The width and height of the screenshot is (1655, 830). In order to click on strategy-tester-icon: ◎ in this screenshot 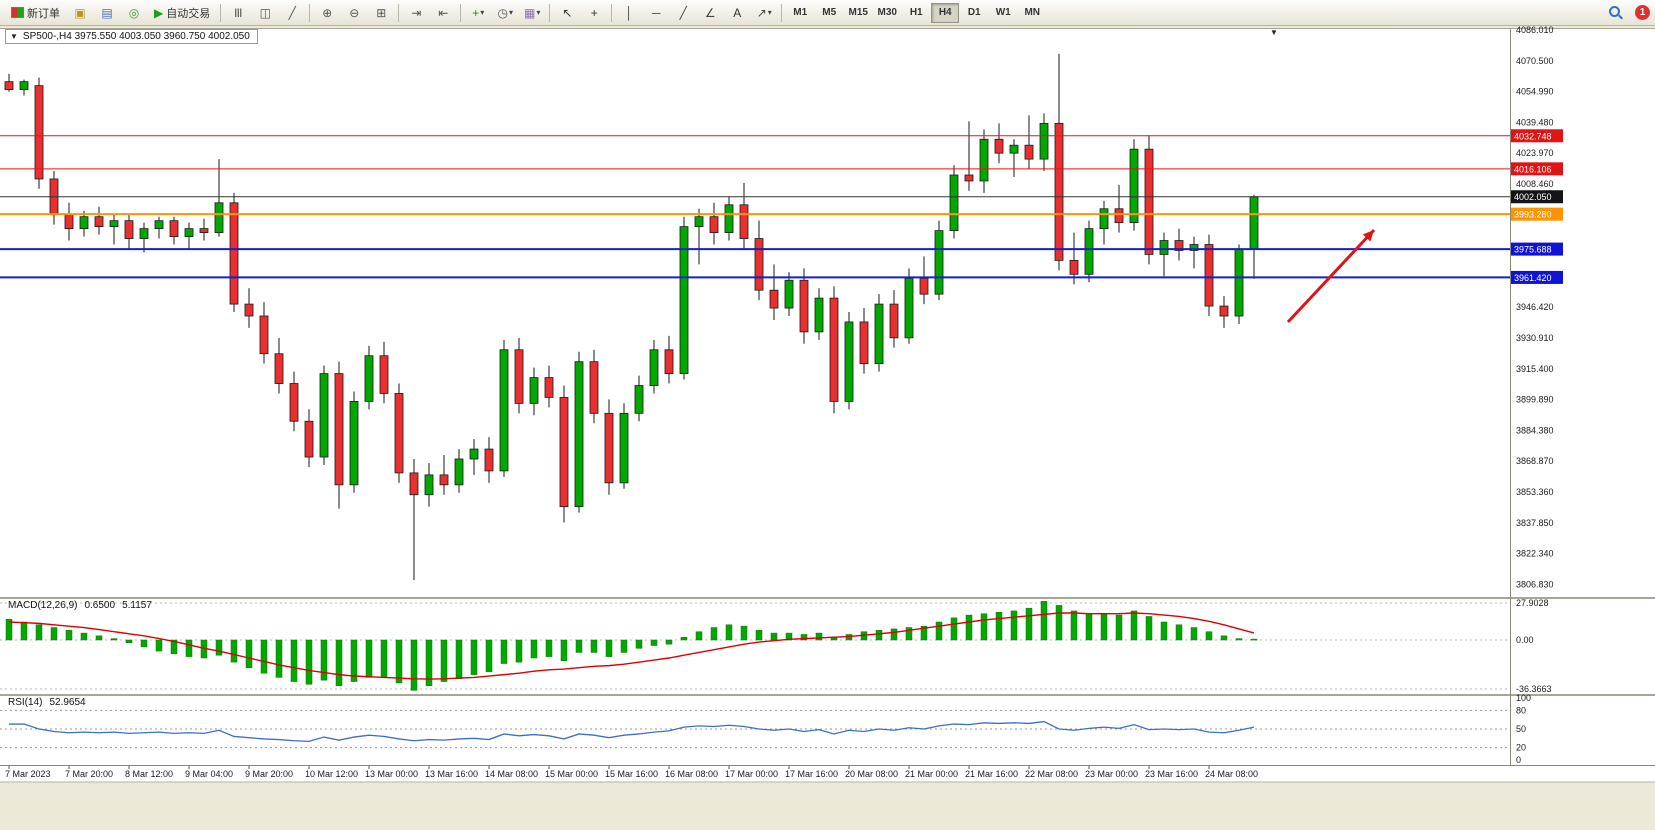, I will do `click(134, 12)`.